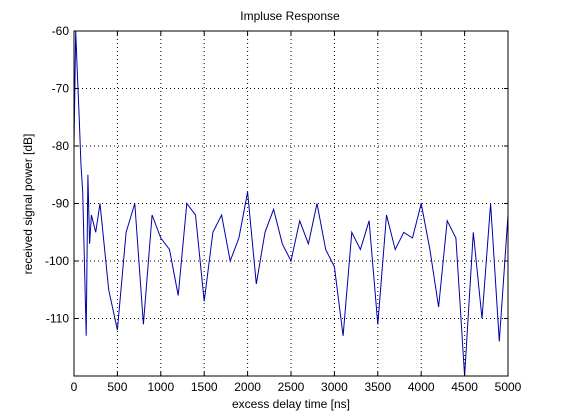 This screenshot has width=561, height=420. Describe the element at coordinates (247, 387) in the screenshot. I see `x-tick-label: 2000` at that location.